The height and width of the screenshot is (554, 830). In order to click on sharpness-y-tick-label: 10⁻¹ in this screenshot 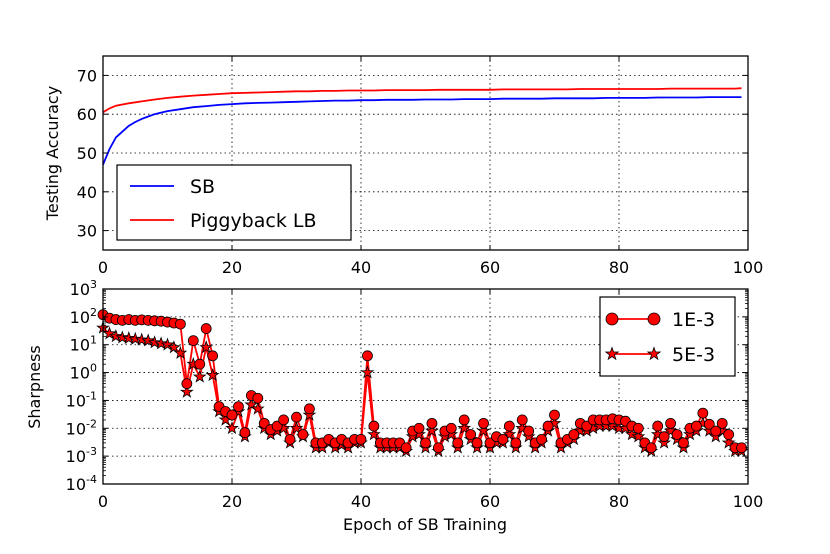, I will do `click(81, 399)`.